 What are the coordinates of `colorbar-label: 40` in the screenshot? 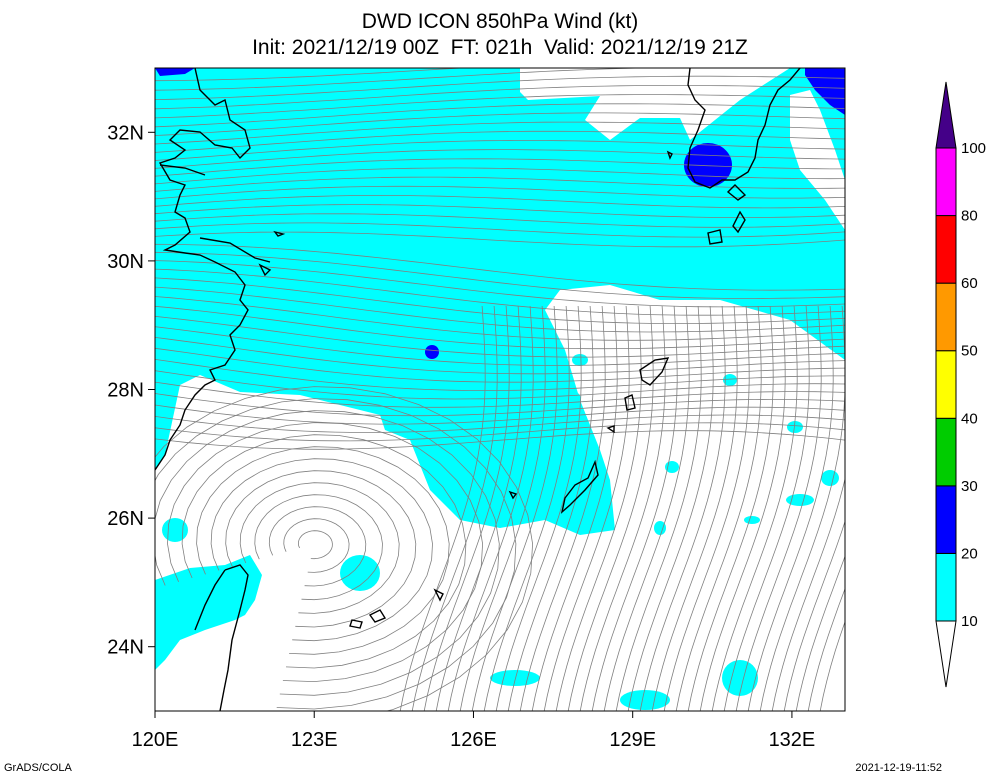 It's located at (969, 418).